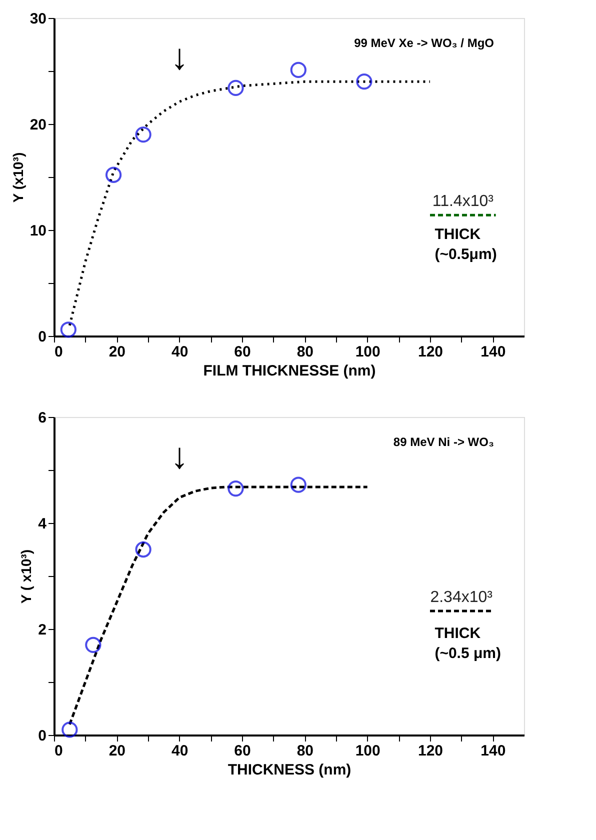 The width and height of the screenshot is (596, 840). I want to click on annotation: 99 MeV Xe -> WO₃ / MgO, so click(424, 43).